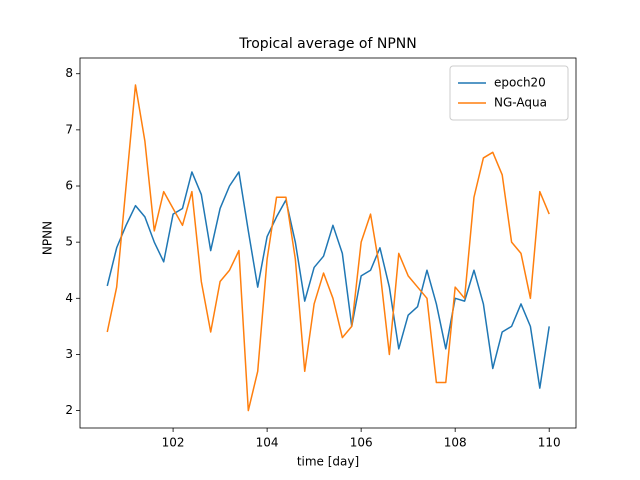  What do you see at coordinates (549, 443) in the screenshot?
I see `x-tick-label: 110` at bounding box center [549, 443].